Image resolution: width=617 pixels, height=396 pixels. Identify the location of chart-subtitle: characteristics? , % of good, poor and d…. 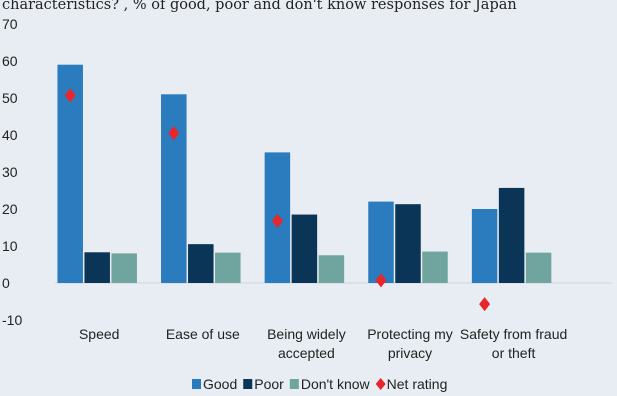
(259, 6).